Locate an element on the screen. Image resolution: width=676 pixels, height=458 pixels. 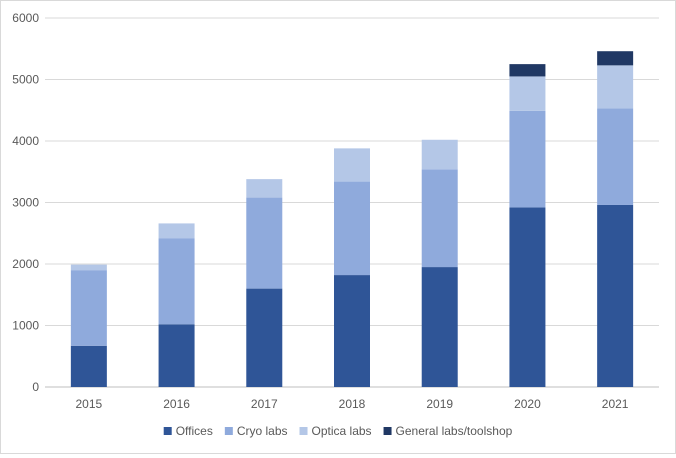
y-tick-label: 3000 is located at coordinates (25, 203).